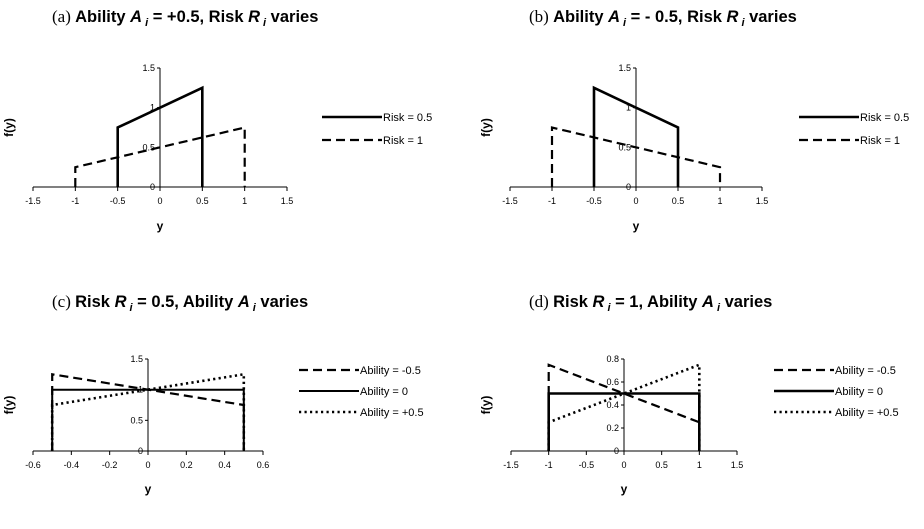 The image size is (924, 529). I want to click on x-tick-label: 0.6, so click(263, 465).